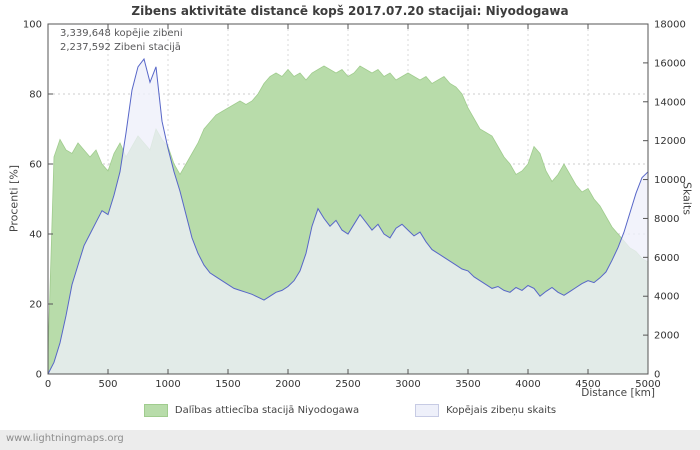 This screenshot has width=700, height=450. Describe the element at coordinates (35, 305) in the screenshot. I see `tick-label: 20` at that location.